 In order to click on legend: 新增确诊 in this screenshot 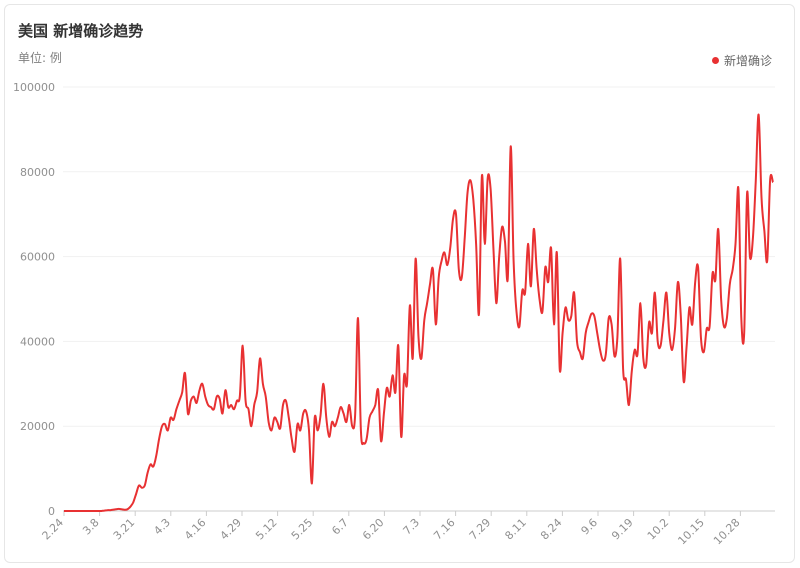, I will do `click(741, 60)`.